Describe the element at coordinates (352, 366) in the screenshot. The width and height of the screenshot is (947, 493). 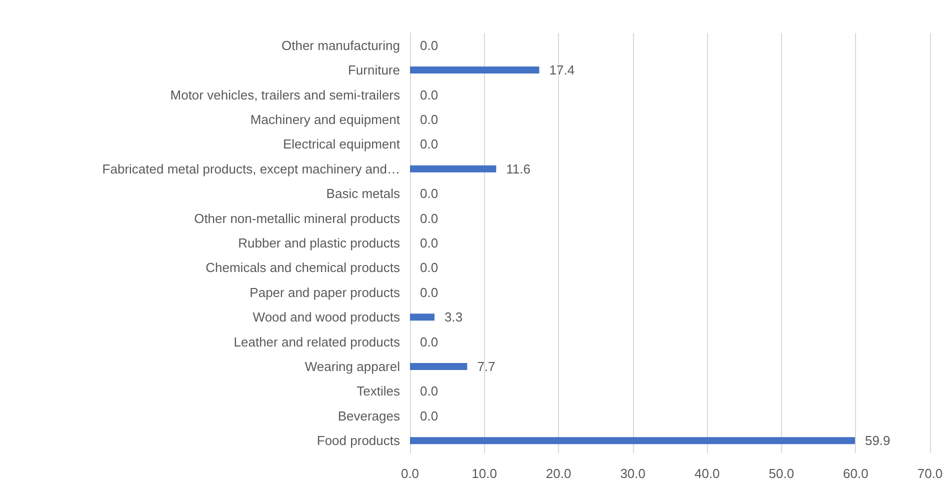
I see `y-tick-label: Wearing apparel` at that location.